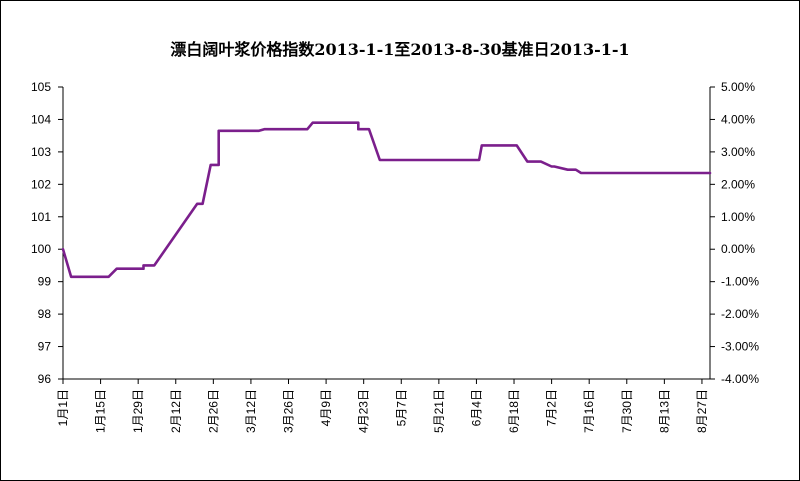 This screenshot has height=481, width=800. I want to click on x-tick-label: 7月2日, so click(552, 407).